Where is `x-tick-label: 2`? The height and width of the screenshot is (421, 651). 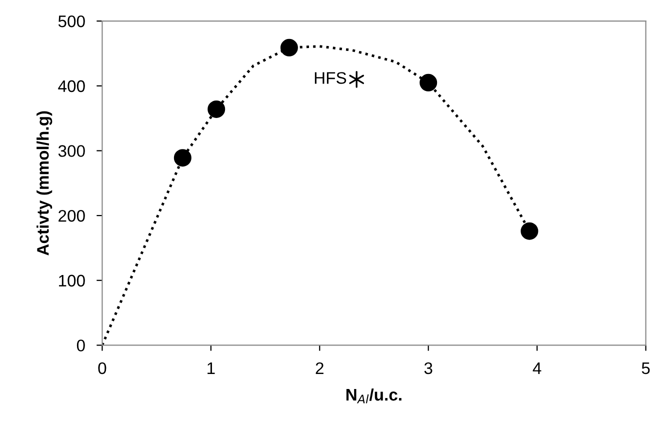 x-tick-label: 2 is located at coordinates (320, 368).